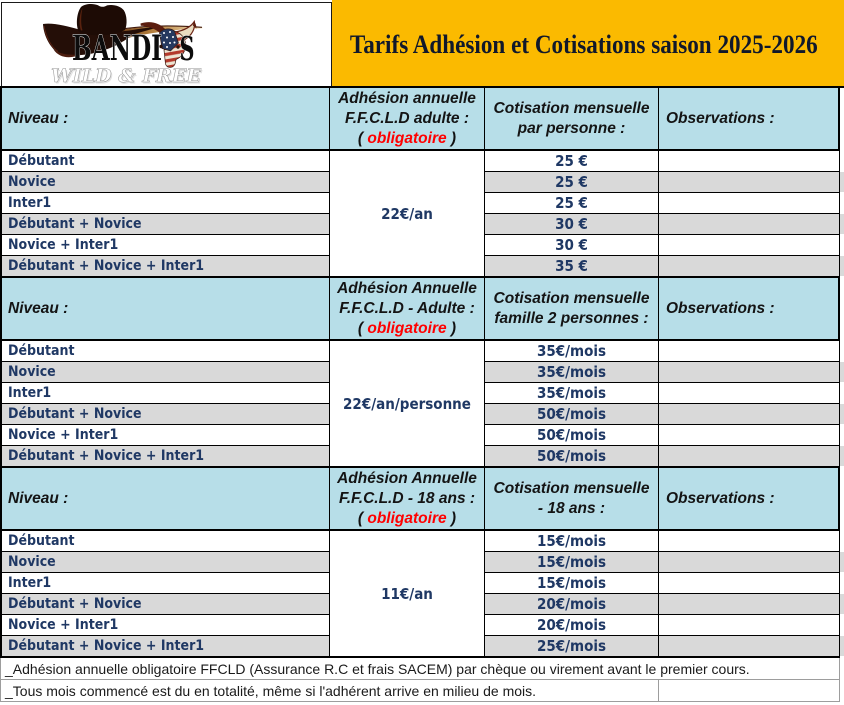  I want to click on fee-value-text: 35 €, so click(571, 266).